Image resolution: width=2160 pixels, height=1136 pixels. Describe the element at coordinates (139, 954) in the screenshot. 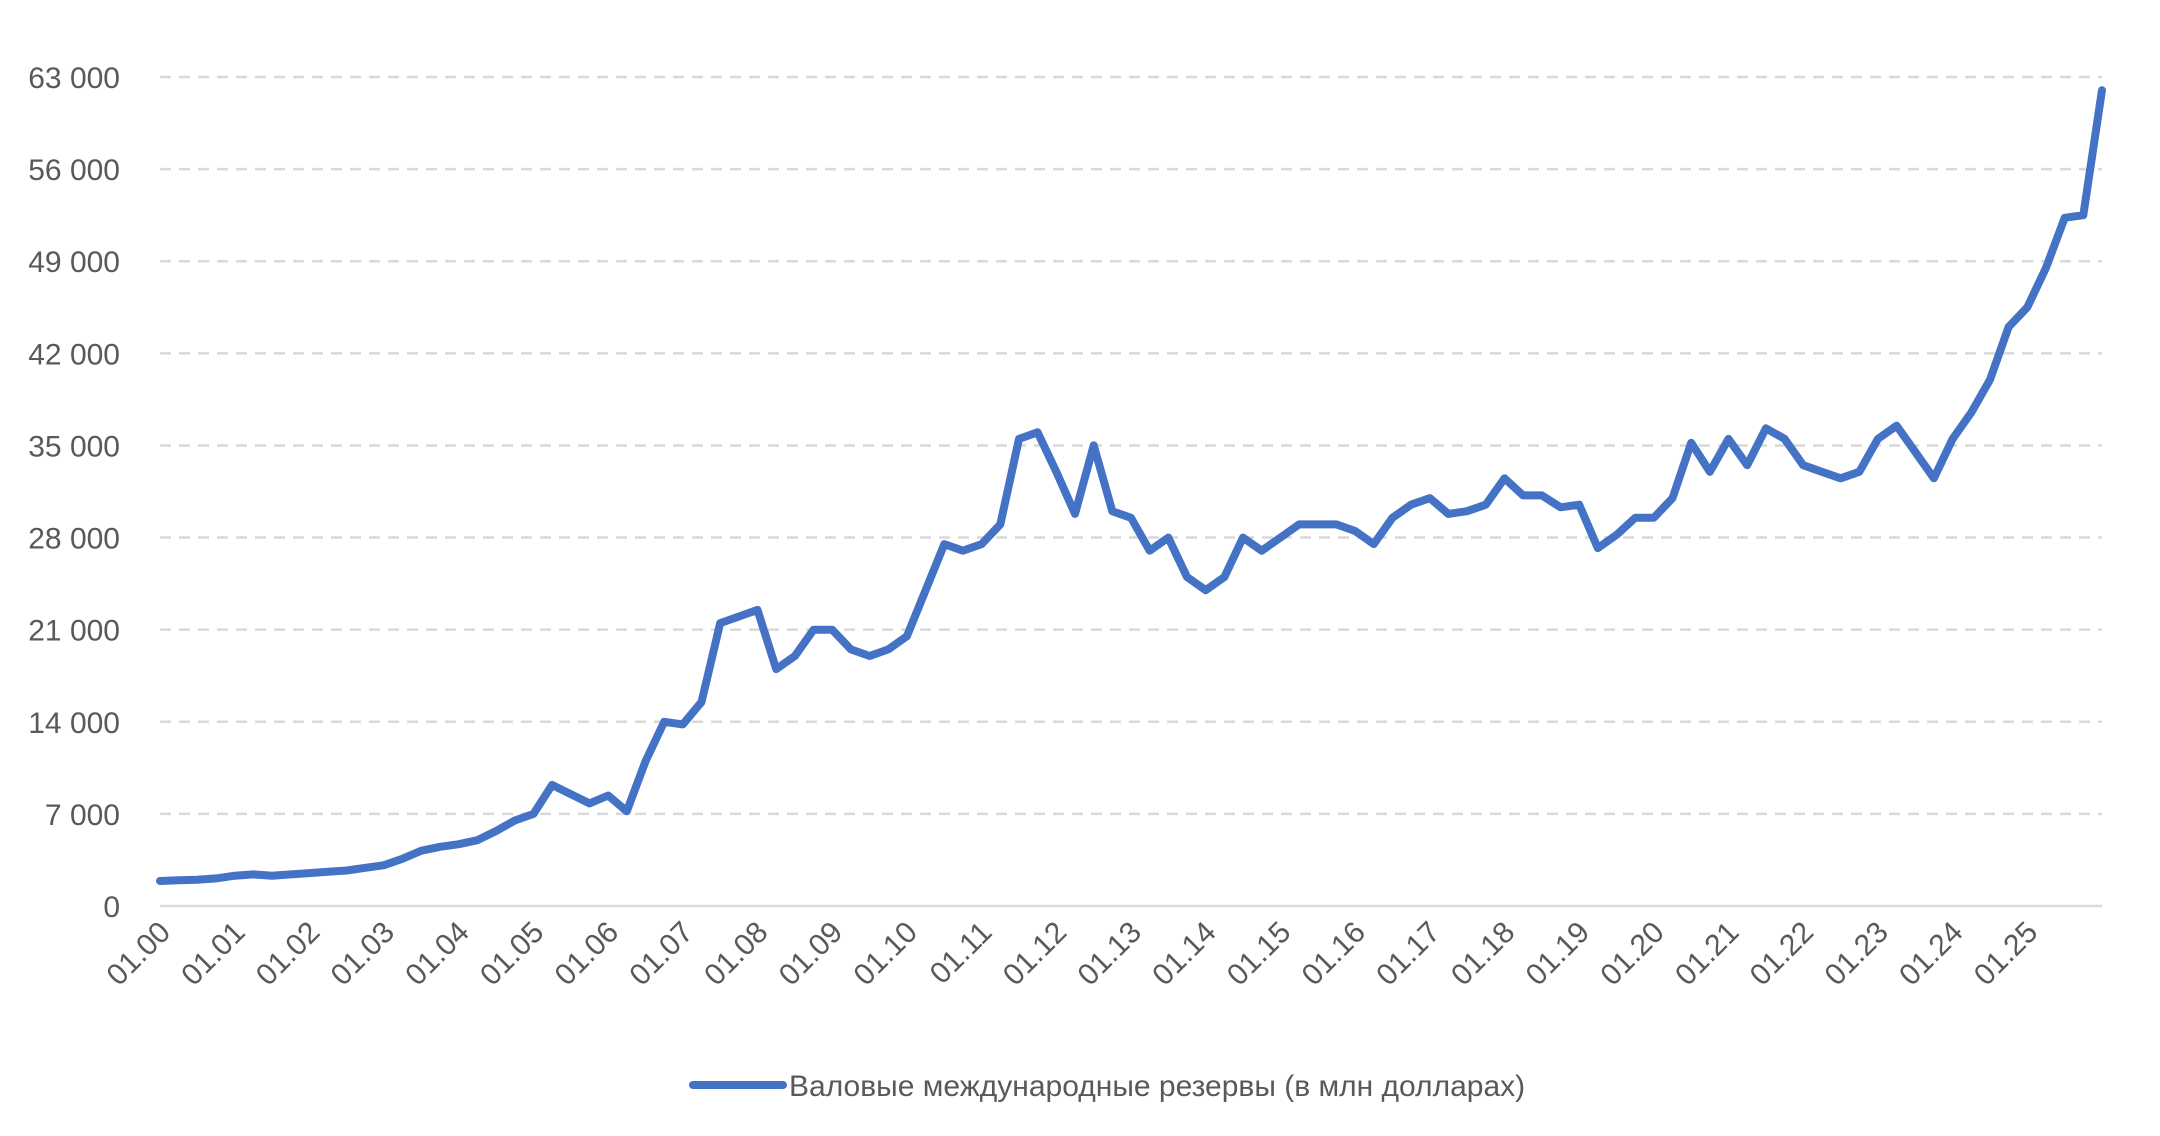

I see `x-tick-label: 01.00` at that location.